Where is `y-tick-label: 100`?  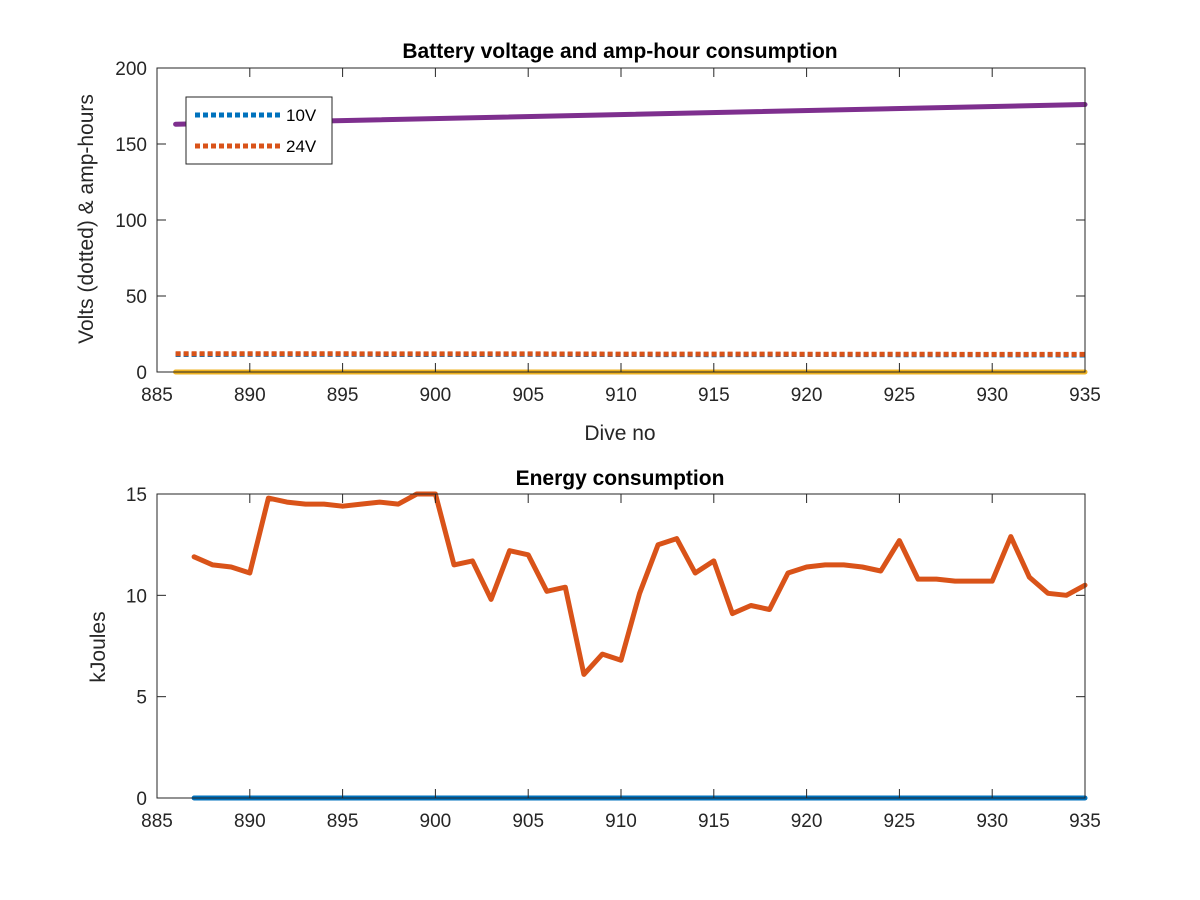 y-tick-label: 100 is located at coordinates (131, 221).